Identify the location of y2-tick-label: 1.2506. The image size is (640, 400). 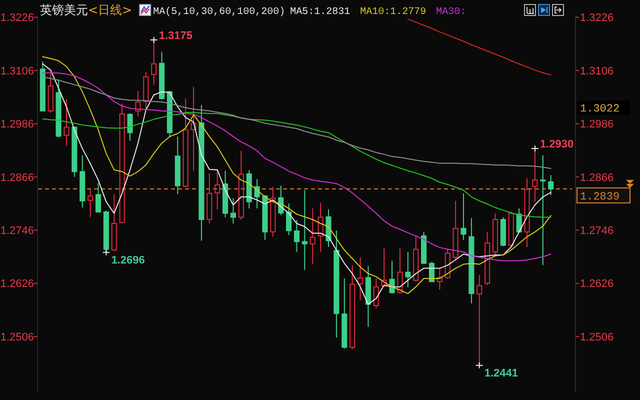
(597, 337).